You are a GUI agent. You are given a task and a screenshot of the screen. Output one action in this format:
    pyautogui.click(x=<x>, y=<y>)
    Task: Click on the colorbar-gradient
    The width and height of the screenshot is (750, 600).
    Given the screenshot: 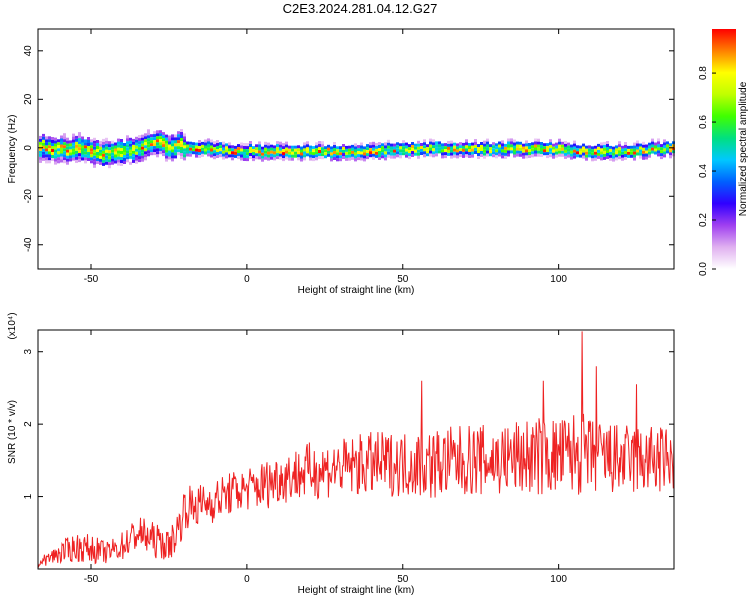 What is the action you would take?
    pyautogui.click(x=724, y=149)
    